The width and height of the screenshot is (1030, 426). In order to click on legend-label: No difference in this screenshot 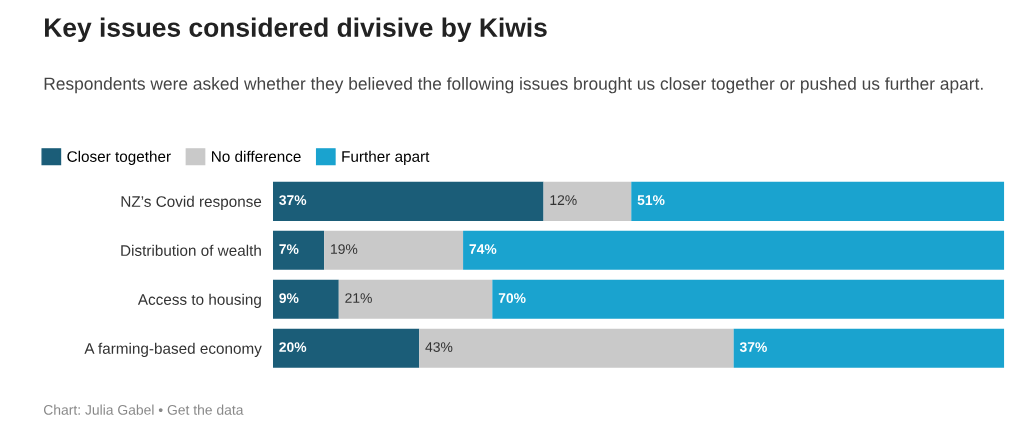, I will do `click(256, 156)`.